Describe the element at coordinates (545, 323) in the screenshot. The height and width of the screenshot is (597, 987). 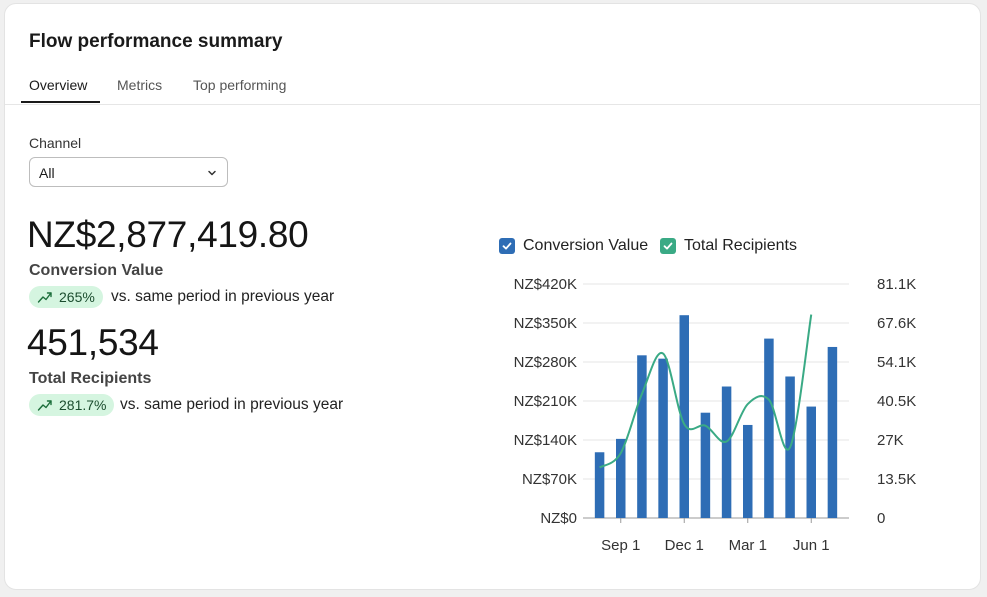
I see `y-left-tick-label: NZ$350K` at that location.